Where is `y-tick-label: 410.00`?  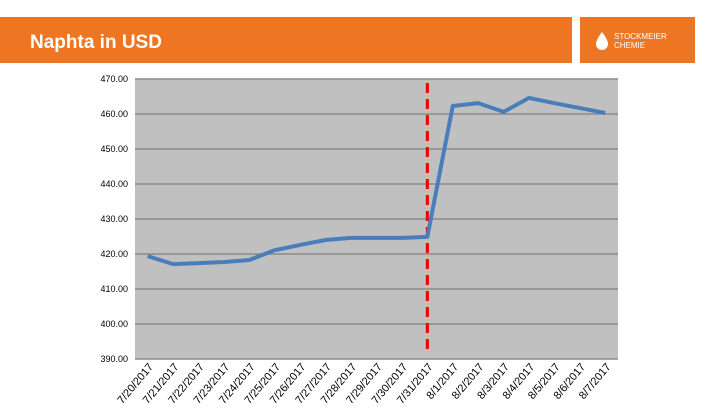 y-tick-label: 410.00 is located at coordinates (114, 289).